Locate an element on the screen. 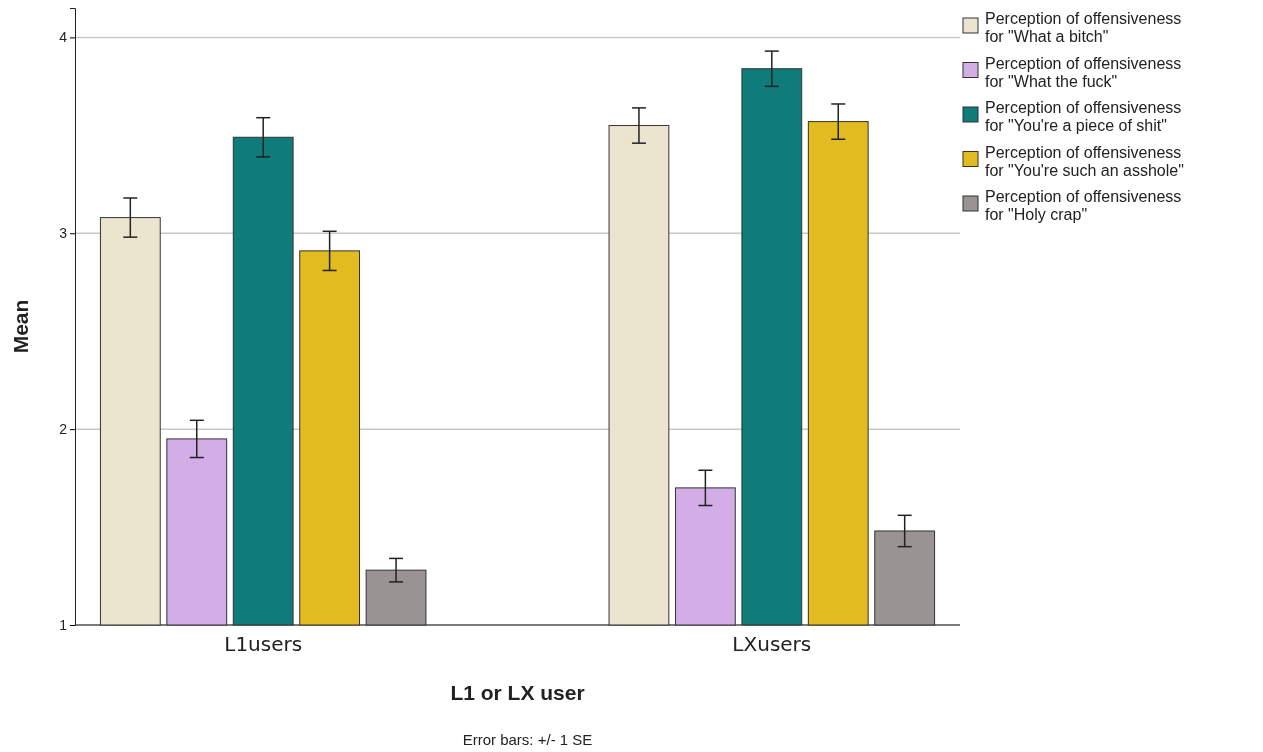 The width and height of the screenshot is (1263, 752). x-tick-label: L1users is located at coordinates (263, 644).